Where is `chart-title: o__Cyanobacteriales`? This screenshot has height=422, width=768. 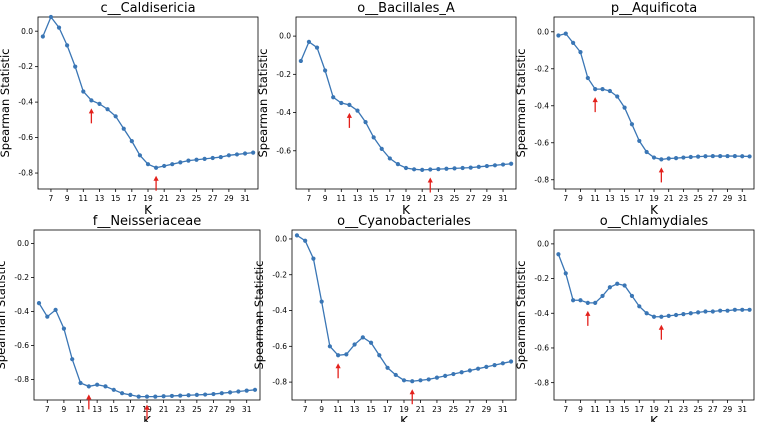 chart-title: o__Cyanobacteriales is located at coordinates (404, 221).